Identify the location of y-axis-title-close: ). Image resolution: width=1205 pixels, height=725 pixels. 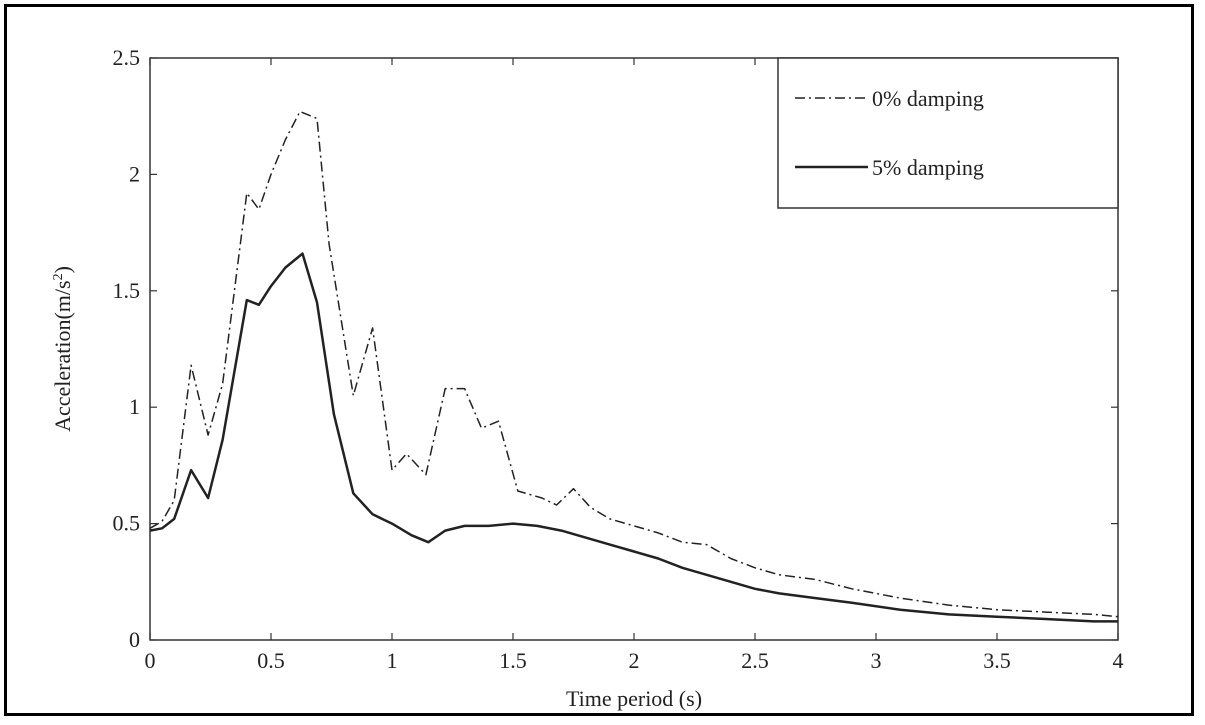
(62, 269).